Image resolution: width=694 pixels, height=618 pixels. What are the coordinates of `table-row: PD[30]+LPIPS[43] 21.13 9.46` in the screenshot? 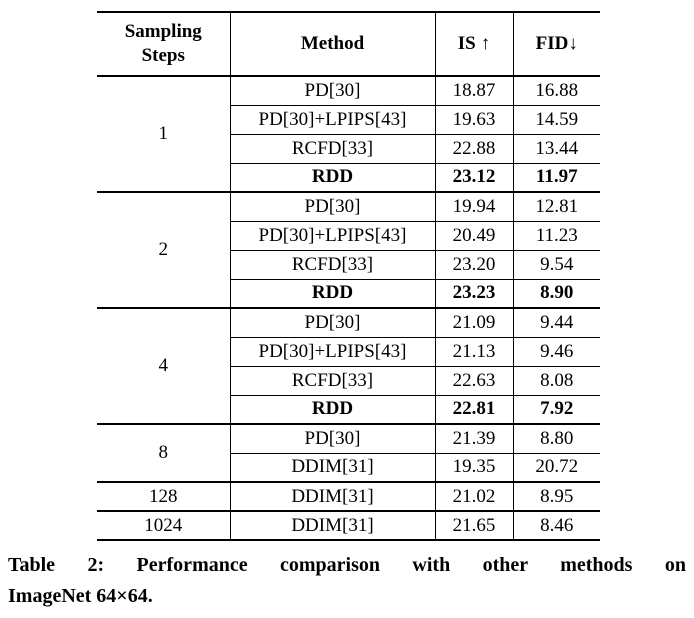 It's located at (348, 352).